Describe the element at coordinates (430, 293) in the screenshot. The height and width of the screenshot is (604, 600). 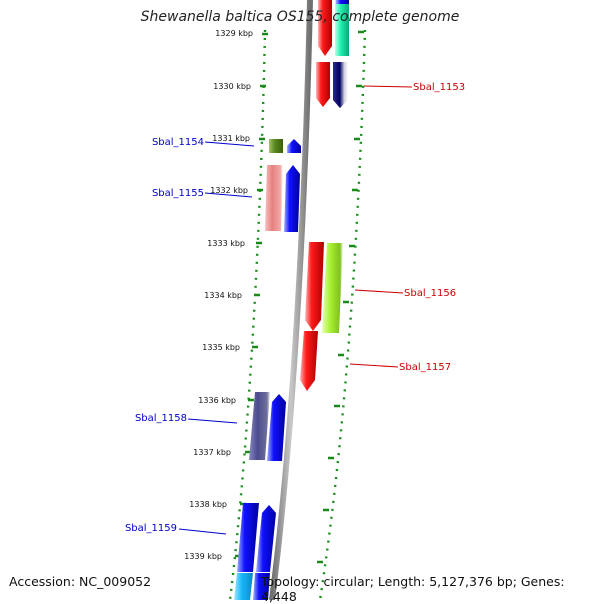
I see `gene-label-sbal-1156: Sbal_1156` at that location.